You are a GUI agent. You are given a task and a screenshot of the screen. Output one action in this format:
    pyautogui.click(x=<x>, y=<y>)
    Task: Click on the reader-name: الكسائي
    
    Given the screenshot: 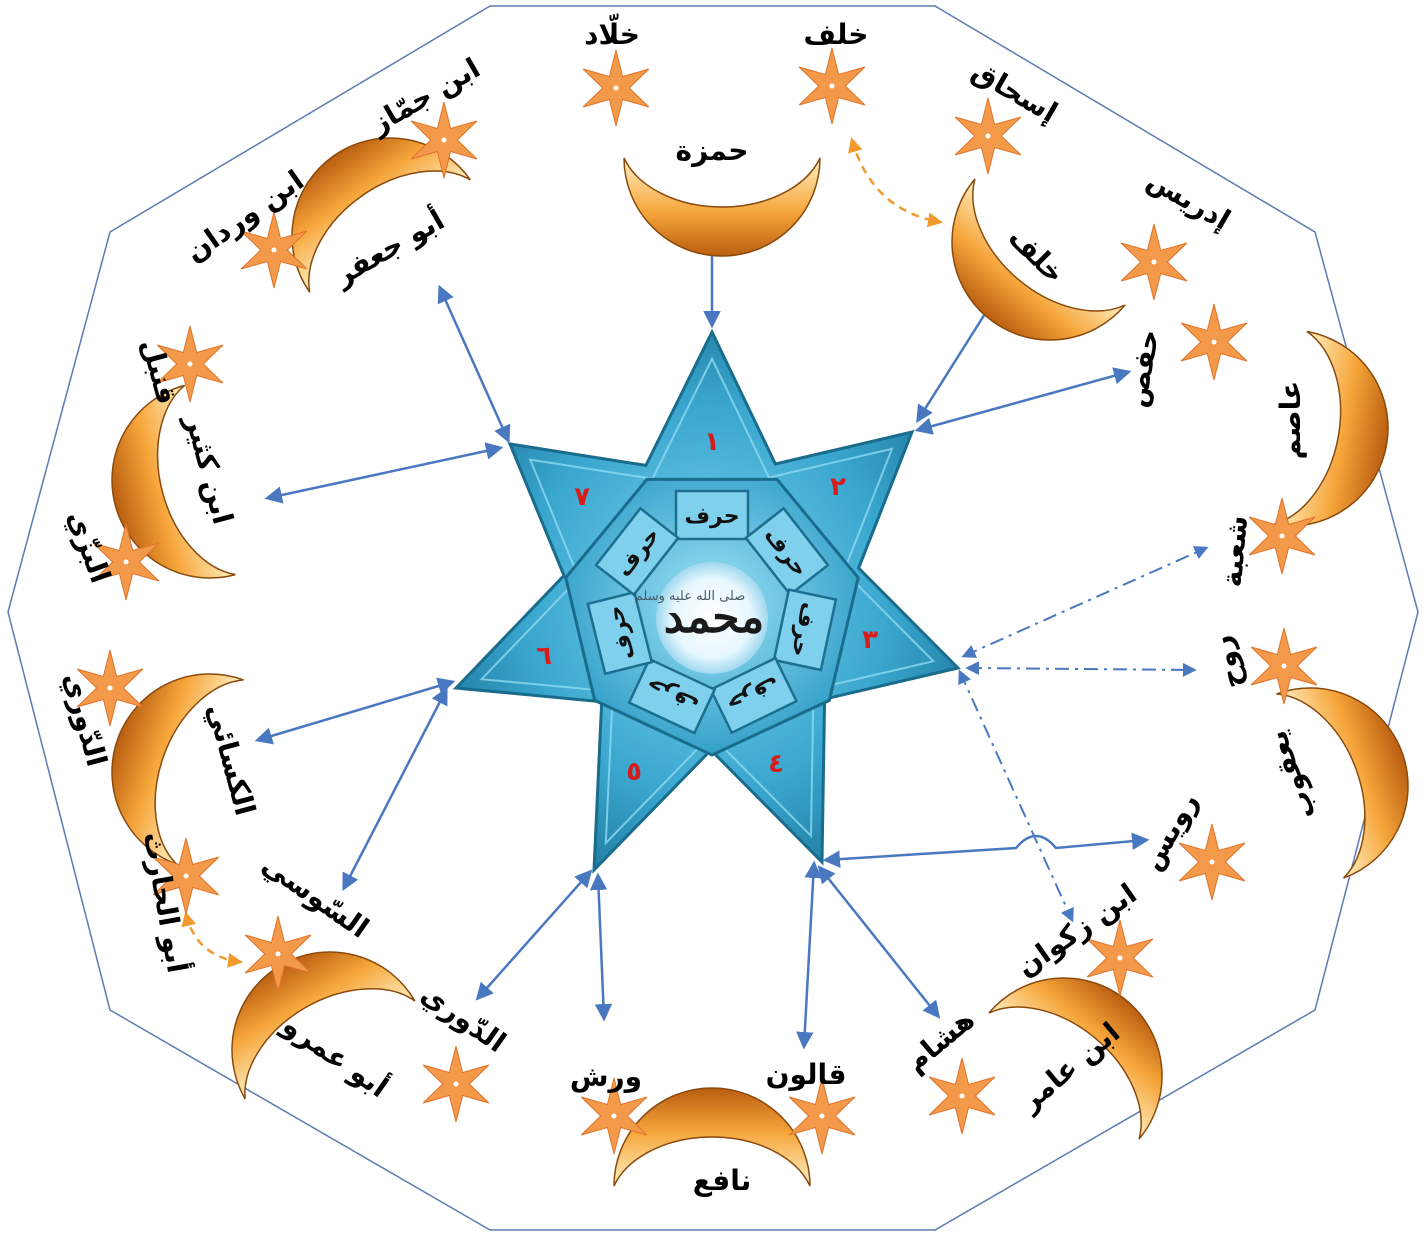 What is the action you would take?
    pyautogui.click(x=230, y=759)
    